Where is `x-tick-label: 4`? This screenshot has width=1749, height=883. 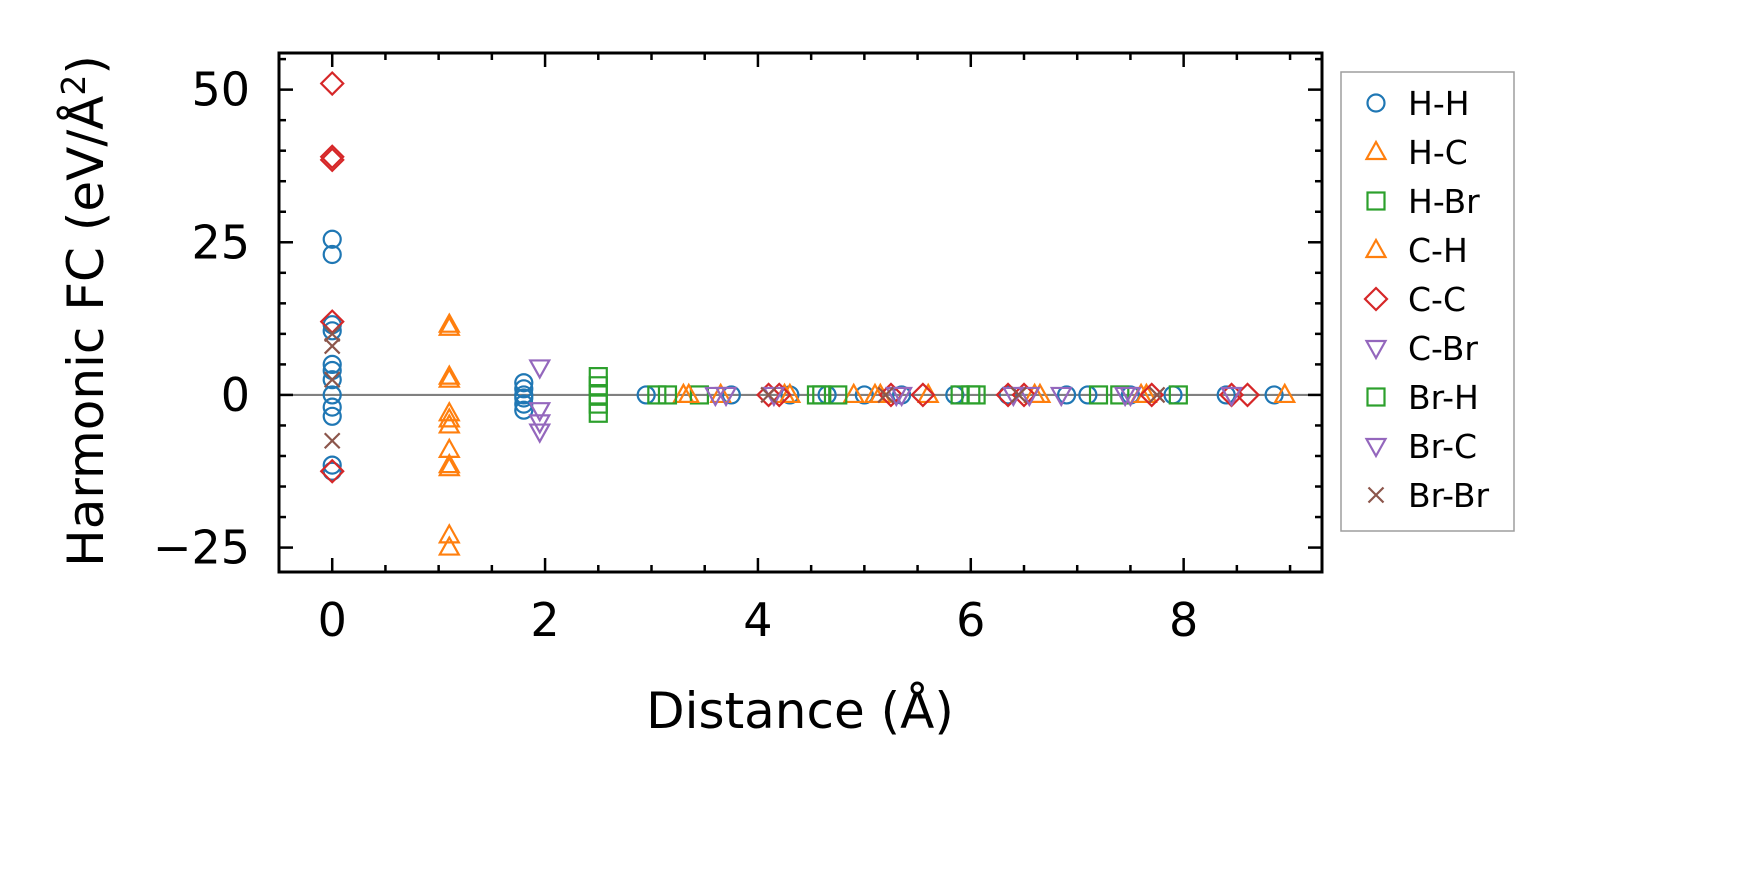
x-tick-label: 4 is located at coordinates (757, 620).